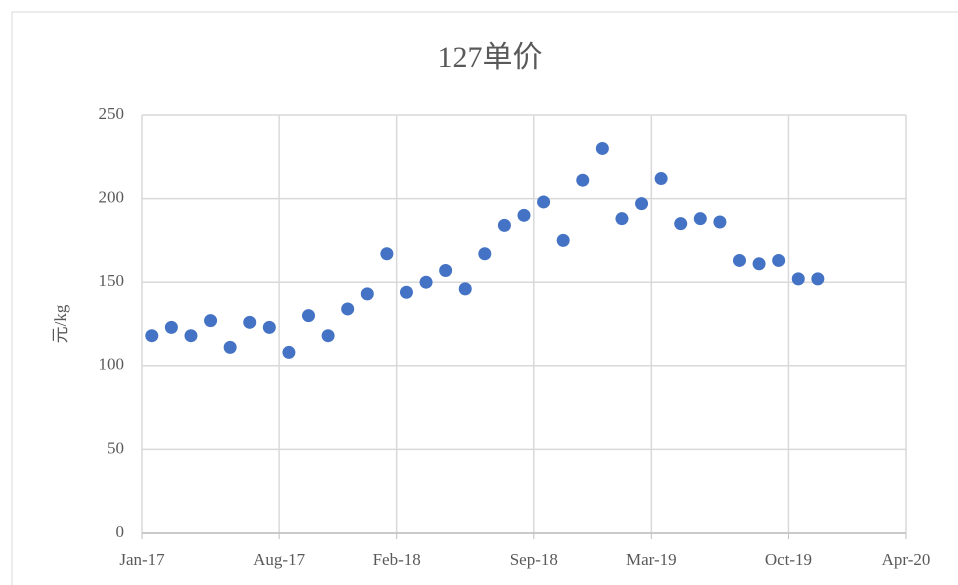  What do you see at coordinates (279, 559) in the screenshot?
I see `x-tick-label: Aug-17` at bounding box center [279, 559].